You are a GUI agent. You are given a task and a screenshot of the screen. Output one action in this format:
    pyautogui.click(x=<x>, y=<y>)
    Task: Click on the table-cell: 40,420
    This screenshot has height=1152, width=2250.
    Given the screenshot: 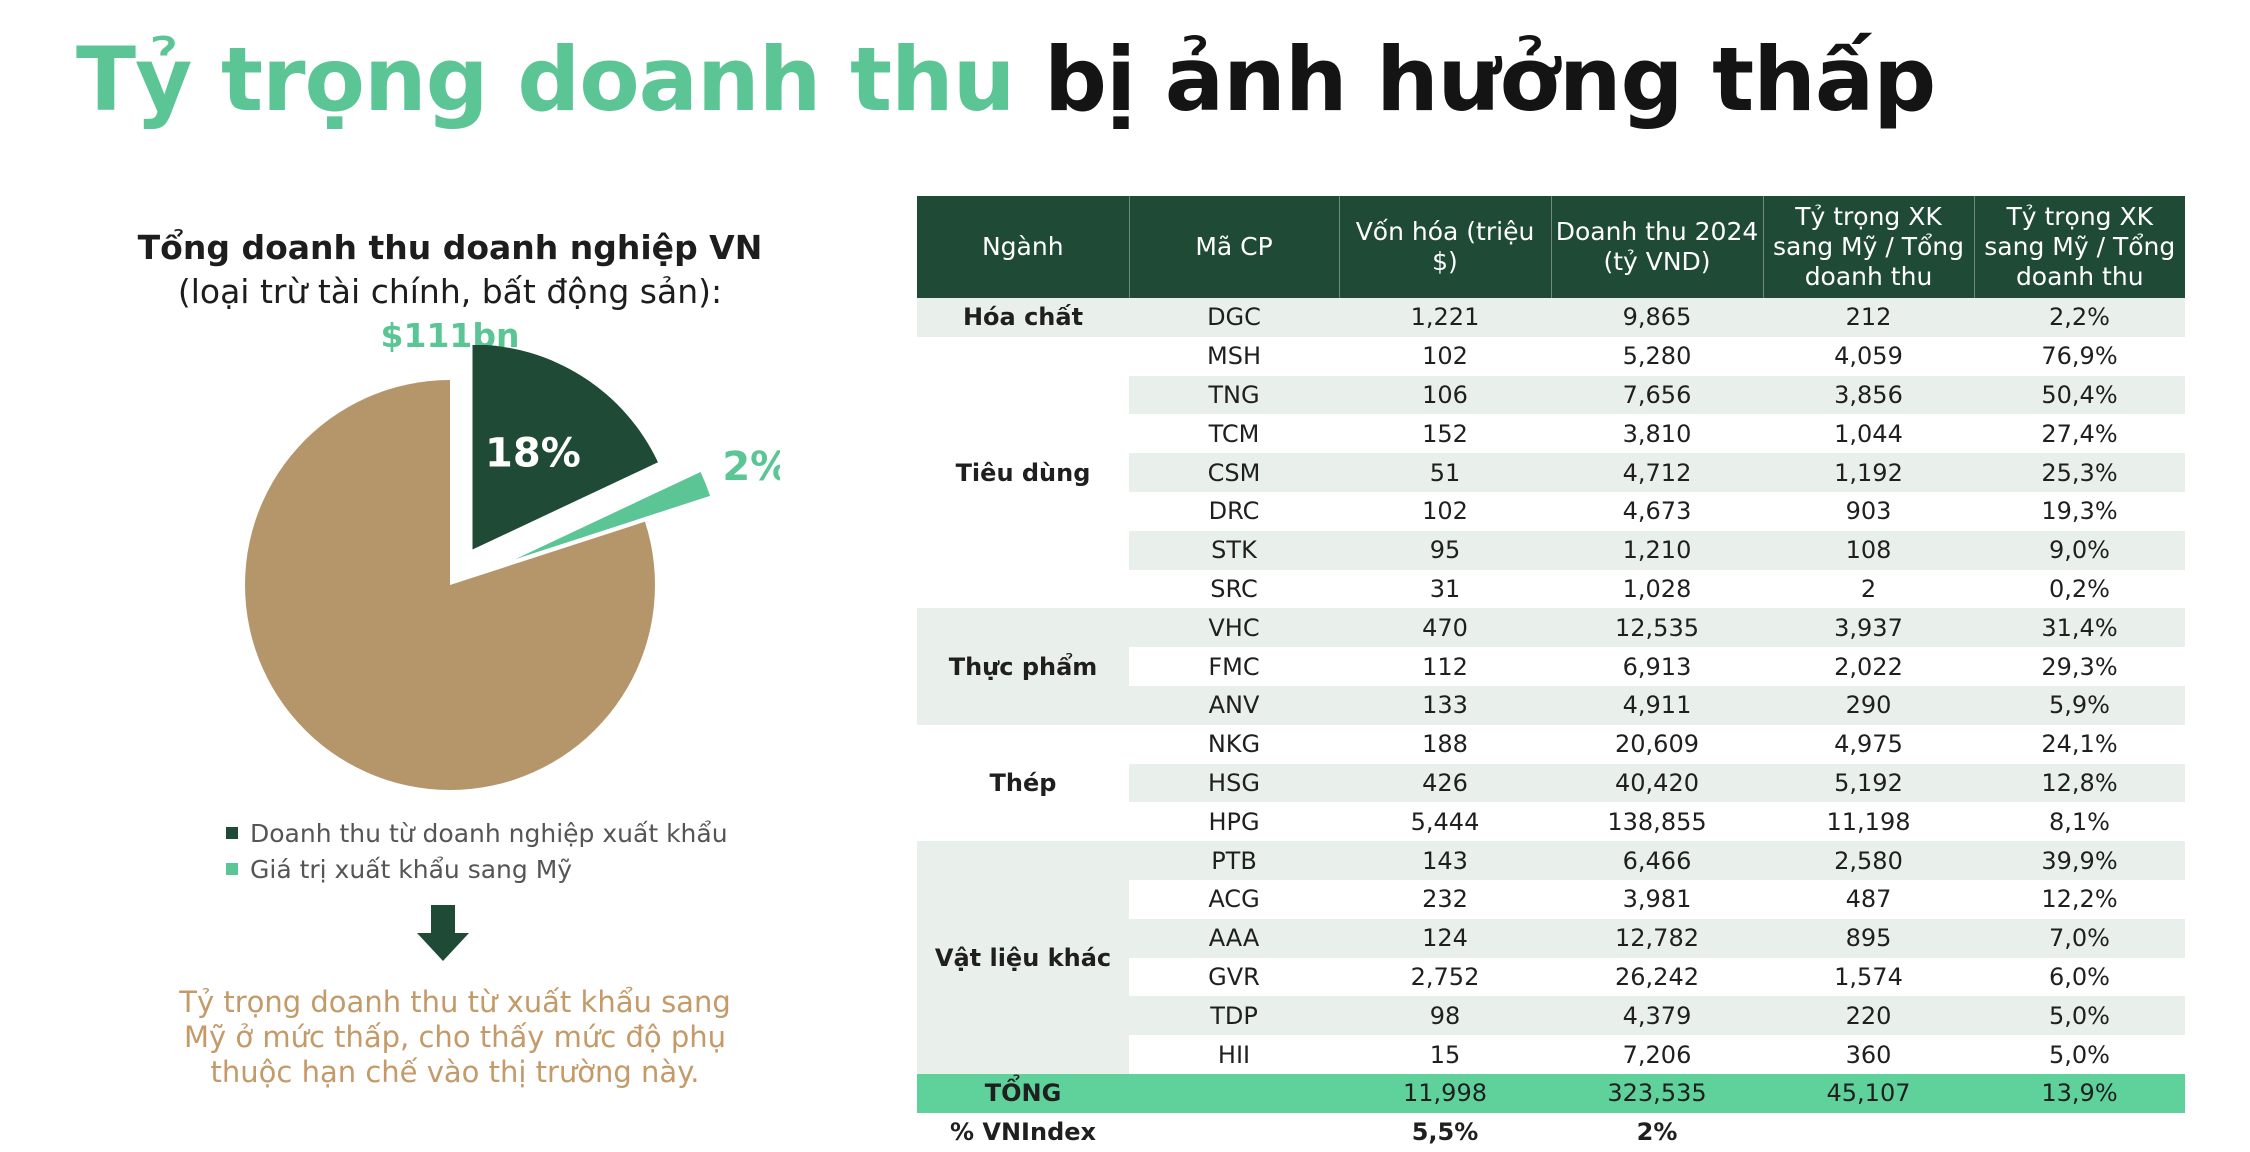 What is the action you would take?
    pyautogui.click(x=1657, y=783)
    